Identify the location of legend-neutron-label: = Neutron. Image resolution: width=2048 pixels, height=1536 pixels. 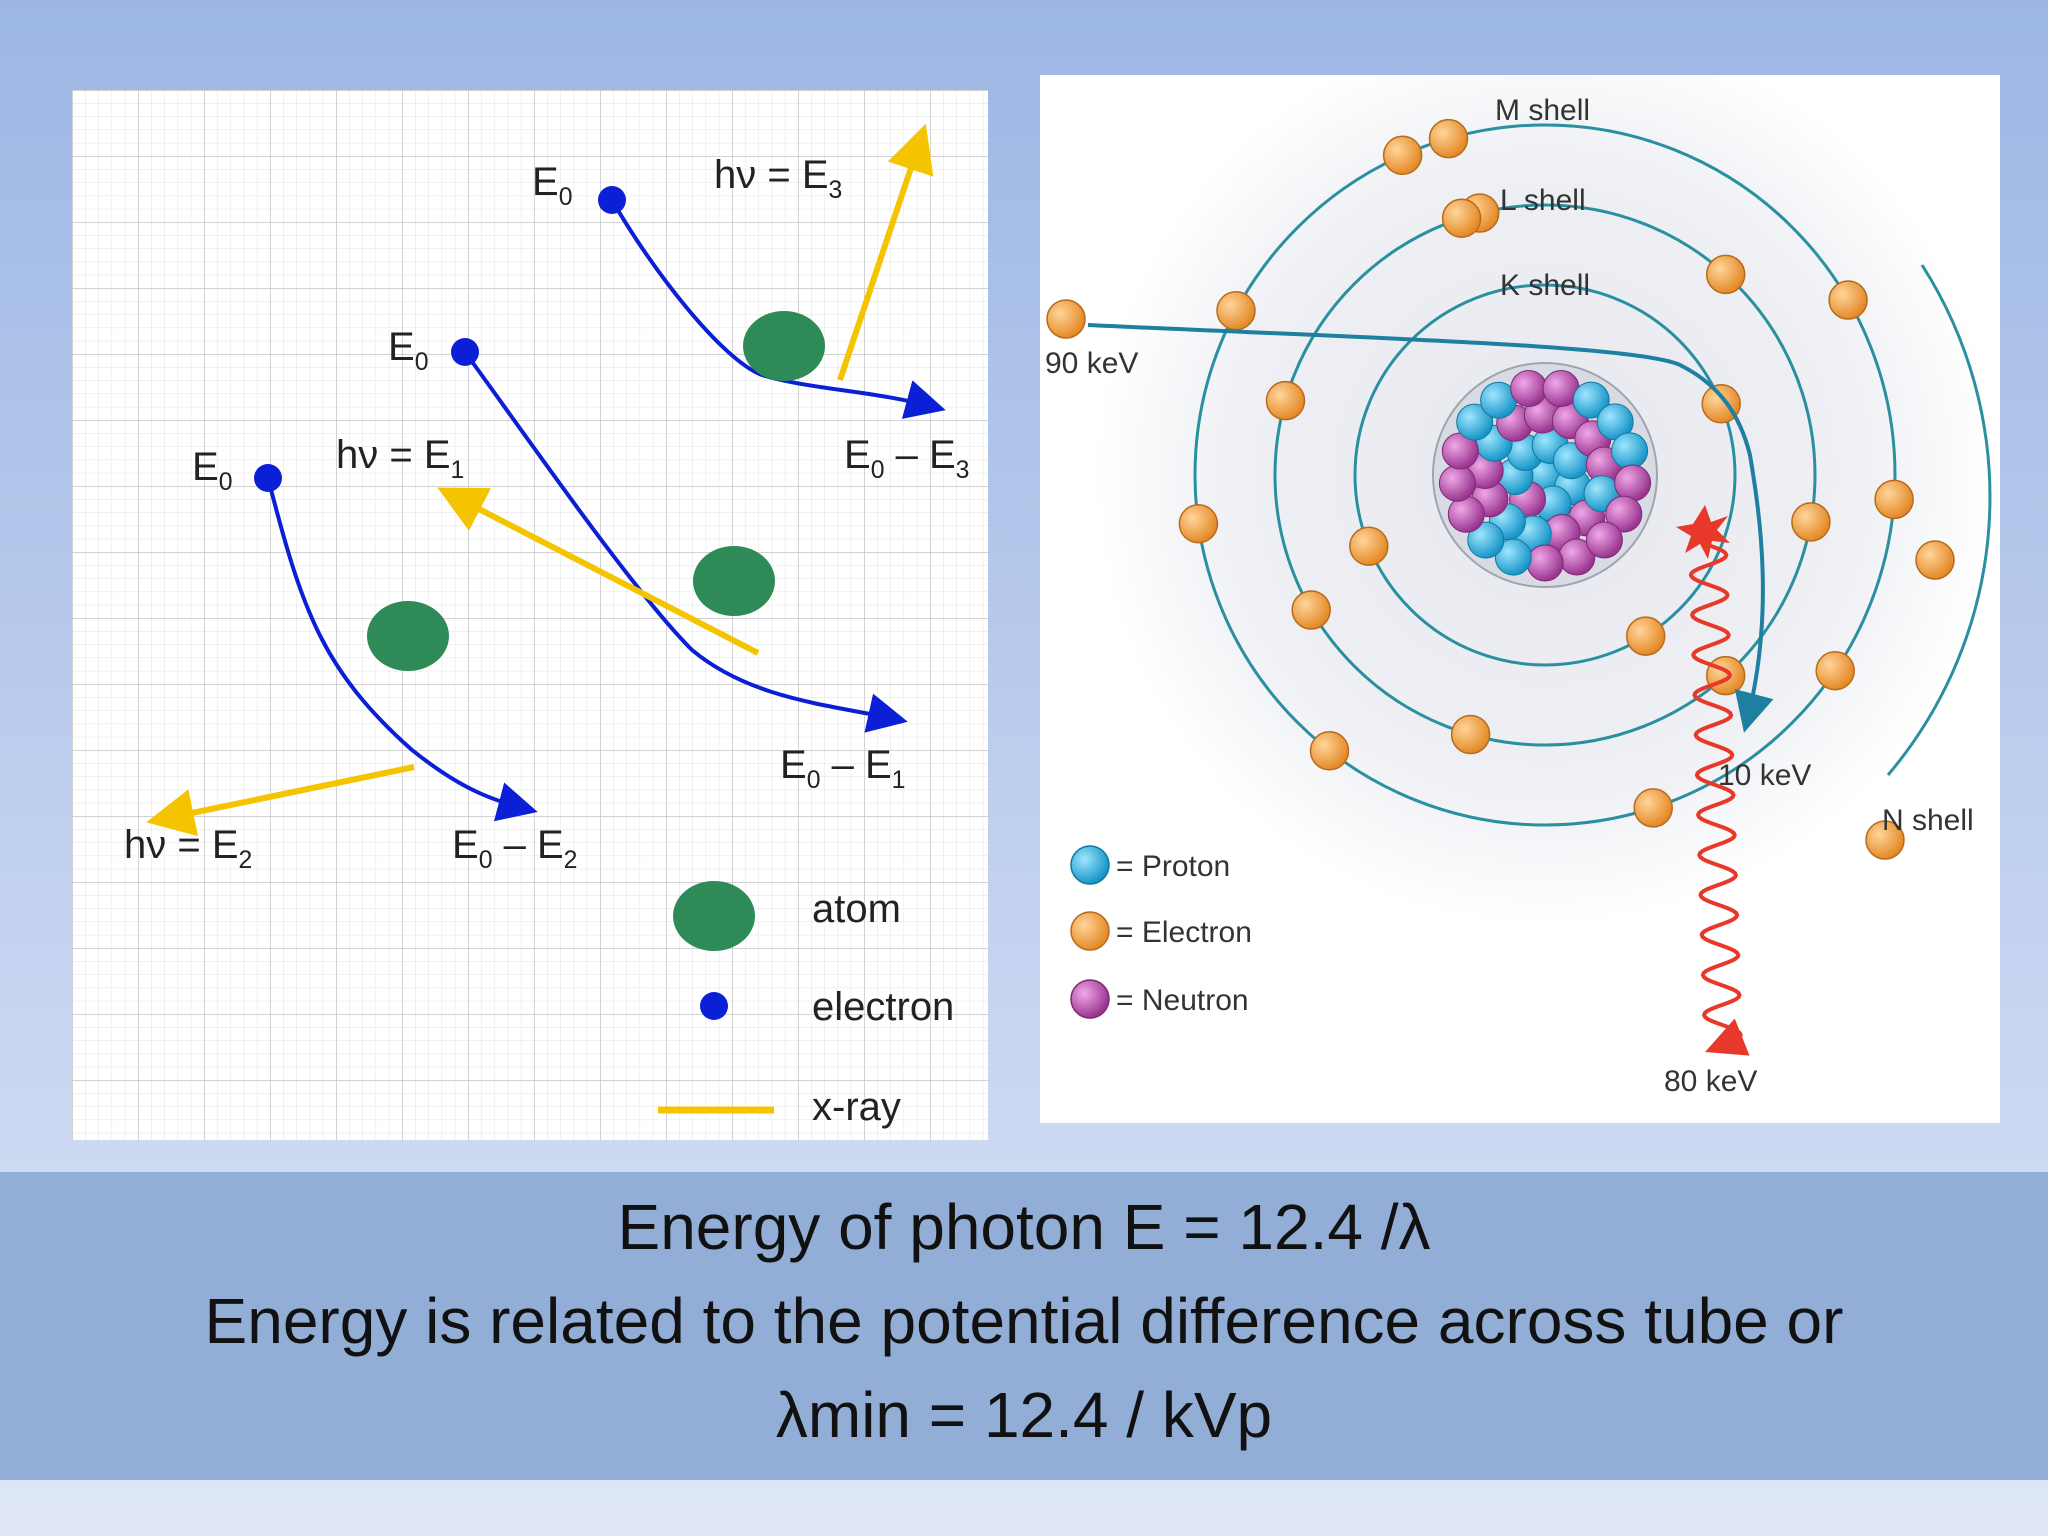
(1182, 1000).